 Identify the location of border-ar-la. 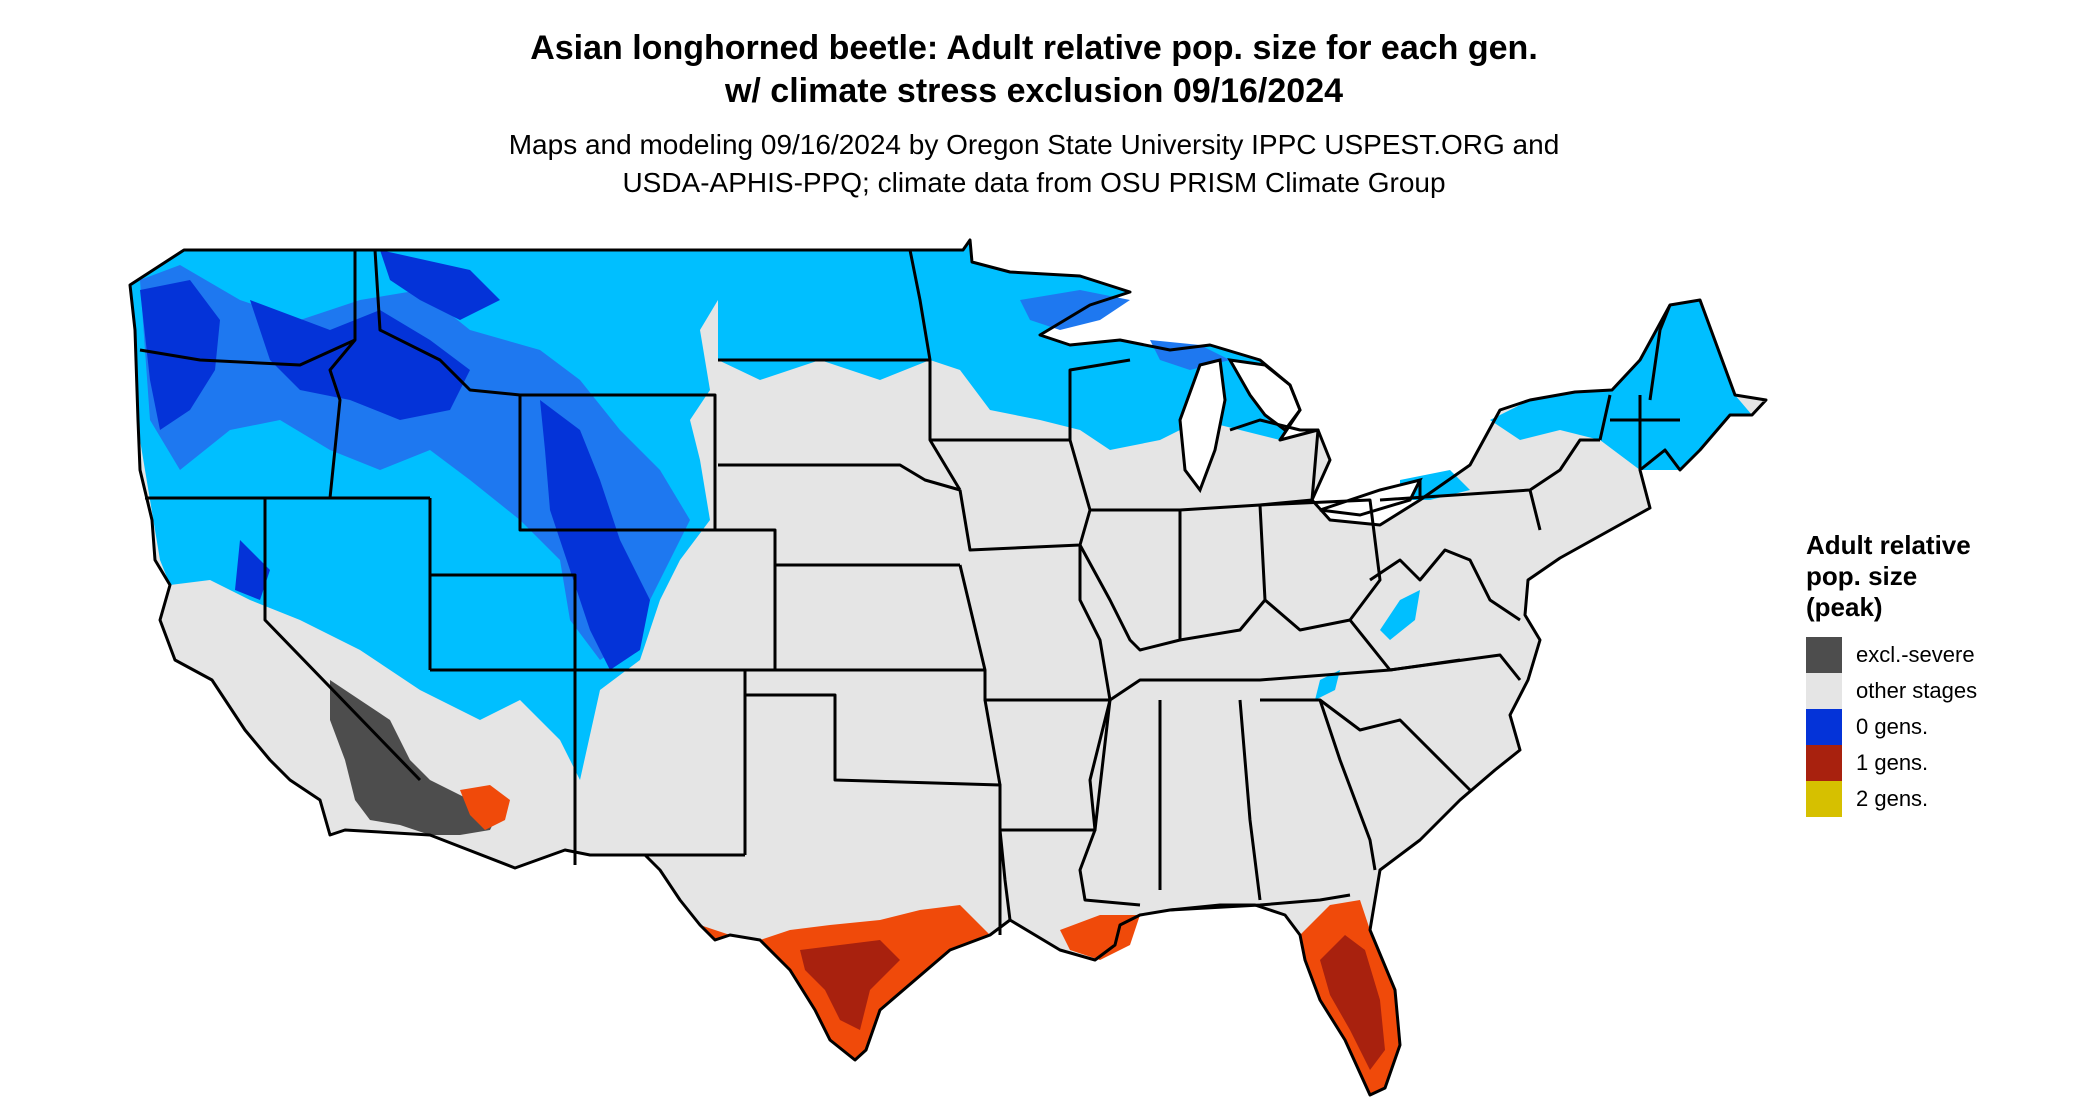
(1047, 765).